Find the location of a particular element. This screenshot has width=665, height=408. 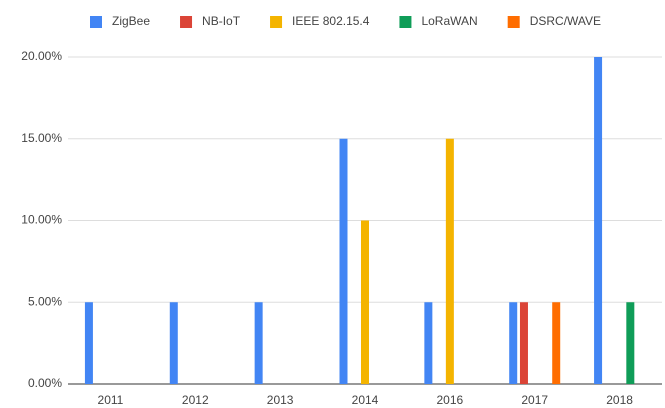

legend-label: DSRC/WAVE is located at coordinates (565, 21).